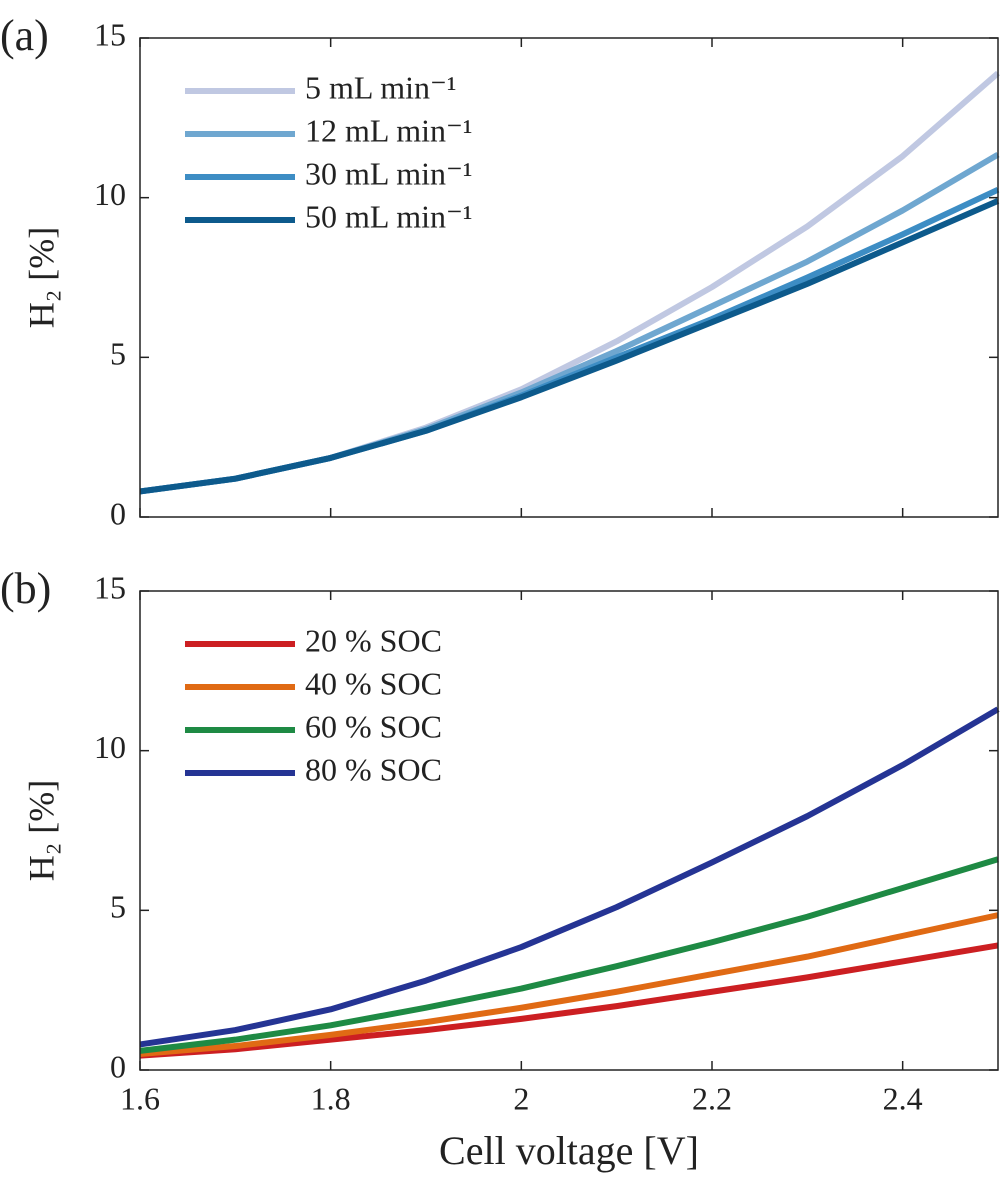  What do you see at coordinates (903, 1098) in the screenshot?
I see `x-tick-label: 2.4` at bounding box center [903, 1098].